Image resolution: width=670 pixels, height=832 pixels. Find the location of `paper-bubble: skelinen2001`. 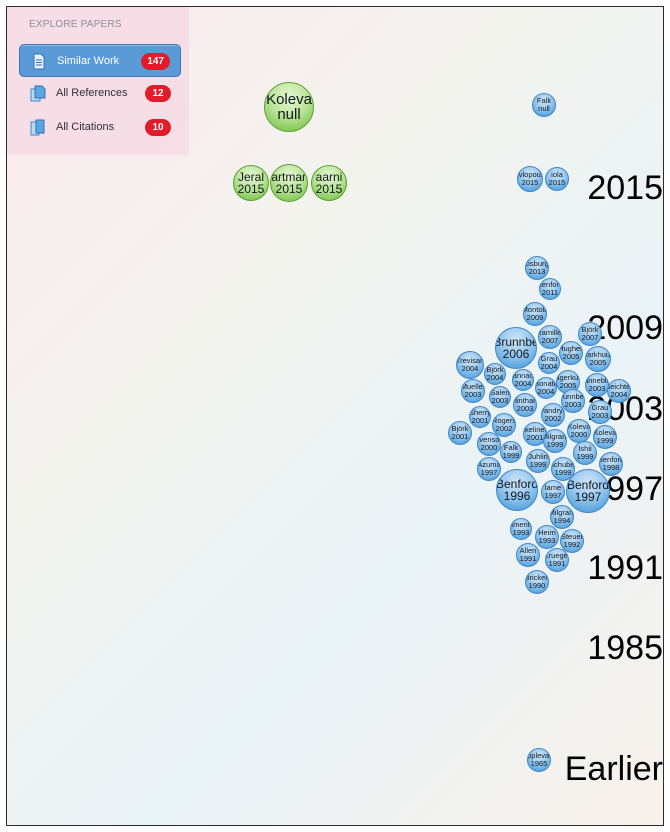

paper-bubble: skelinen2001 is located at coordinates (535, 434).